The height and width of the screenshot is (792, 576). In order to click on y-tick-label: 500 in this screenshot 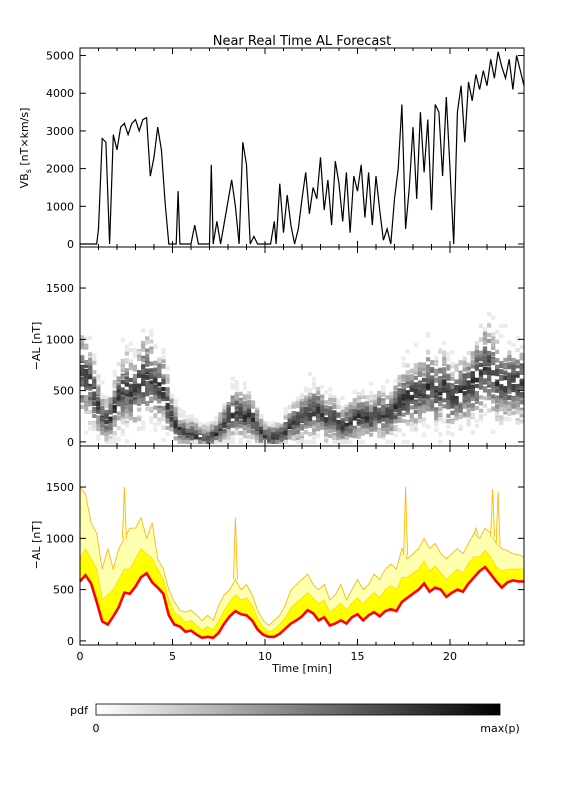, I will do `click(63, 590)`.